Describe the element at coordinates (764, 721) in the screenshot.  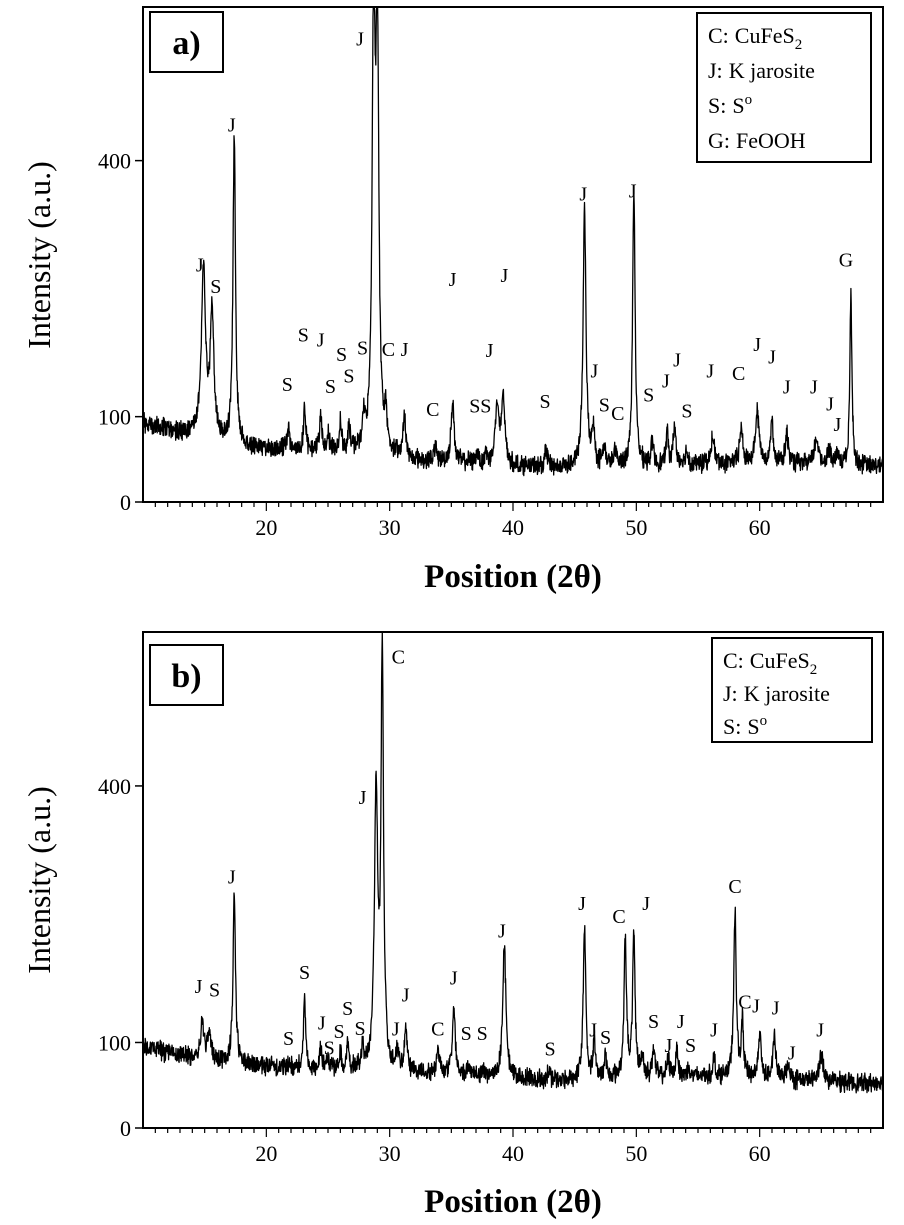
I see `legend-superscript: o` at that location.